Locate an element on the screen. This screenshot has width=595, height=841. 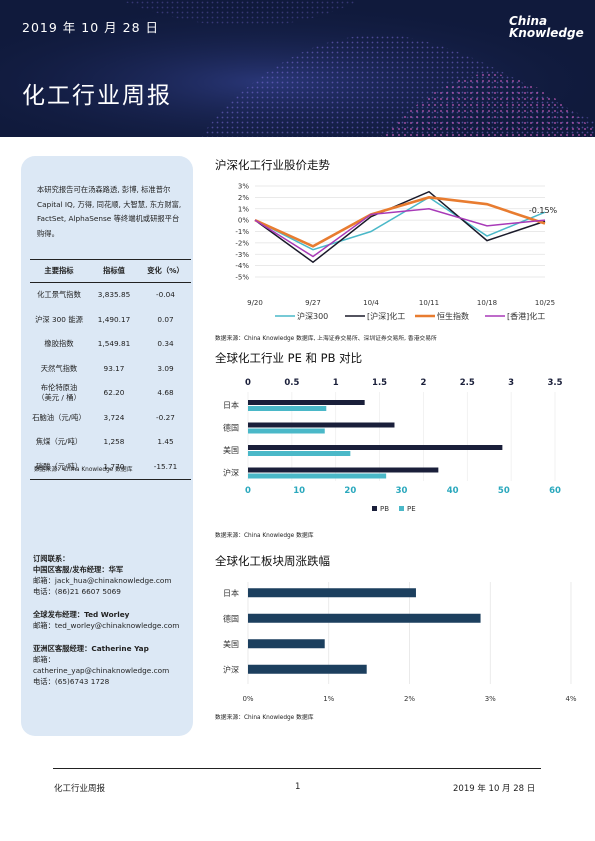
table-row: 硝酸（元/吨） 1,770 -15.71 is located at coordinates (110, 467).